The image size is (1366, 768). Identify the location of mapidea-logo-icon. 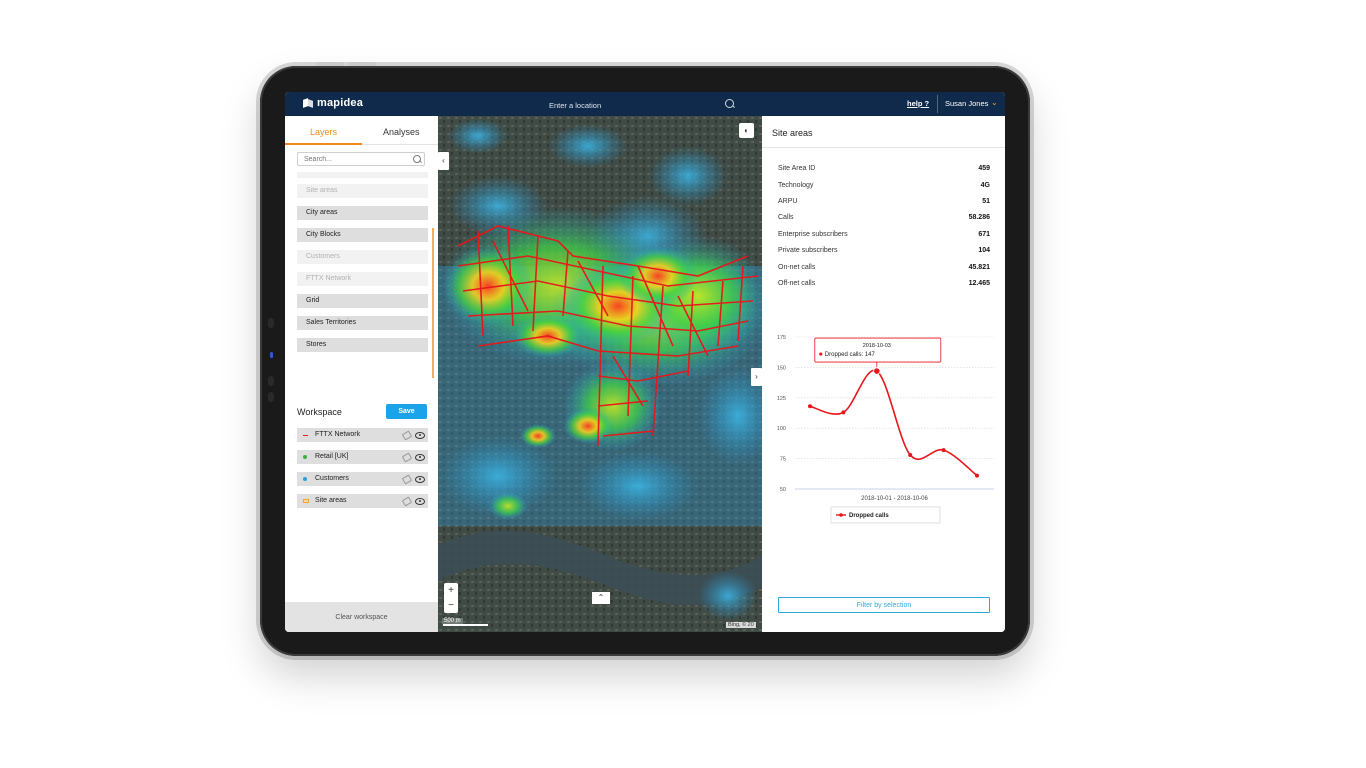
(308, 103).